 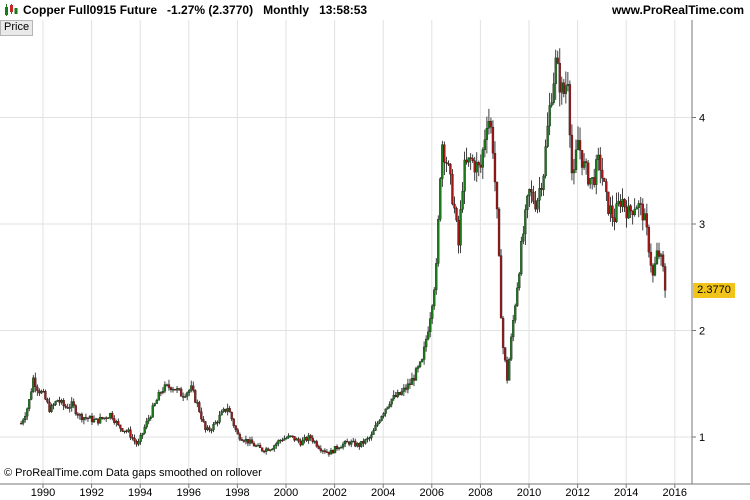 What do you see at coordinates (17, 28) in the screenshot?
I see `price-panel-tab: Price` at bounding box center [17, 28].